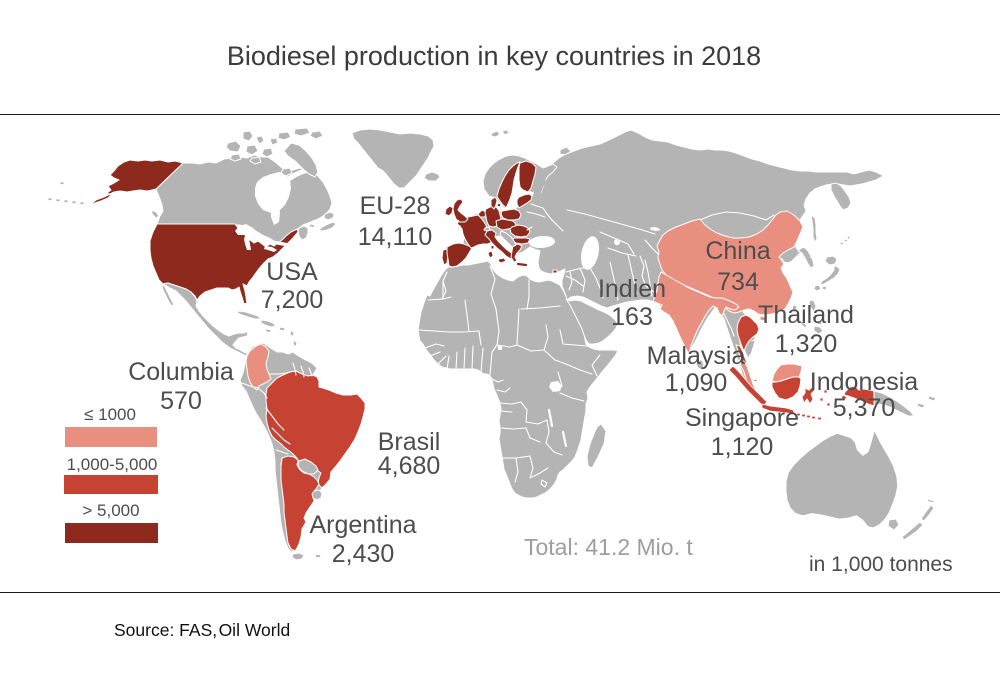 This screenshot has width=1000, height=684. What do you see at coordinates (409, 442) in the screenshot?
I see `svg-text: Brasil` at bounding box center [409, 442].